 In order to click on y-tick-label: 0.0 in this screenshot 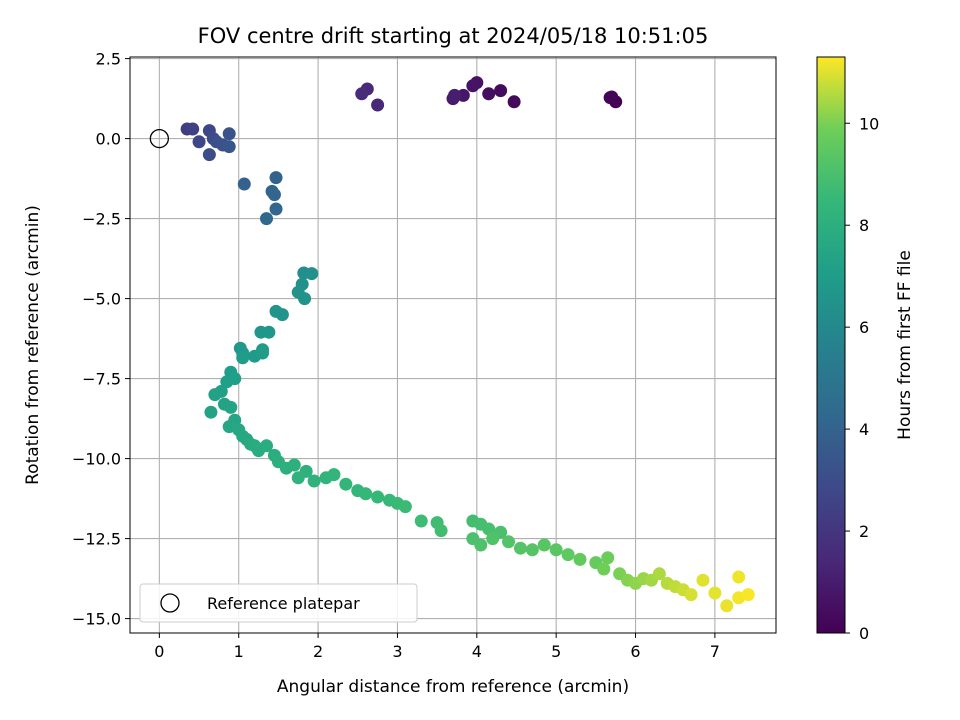, I will do `click(108, 139)`.